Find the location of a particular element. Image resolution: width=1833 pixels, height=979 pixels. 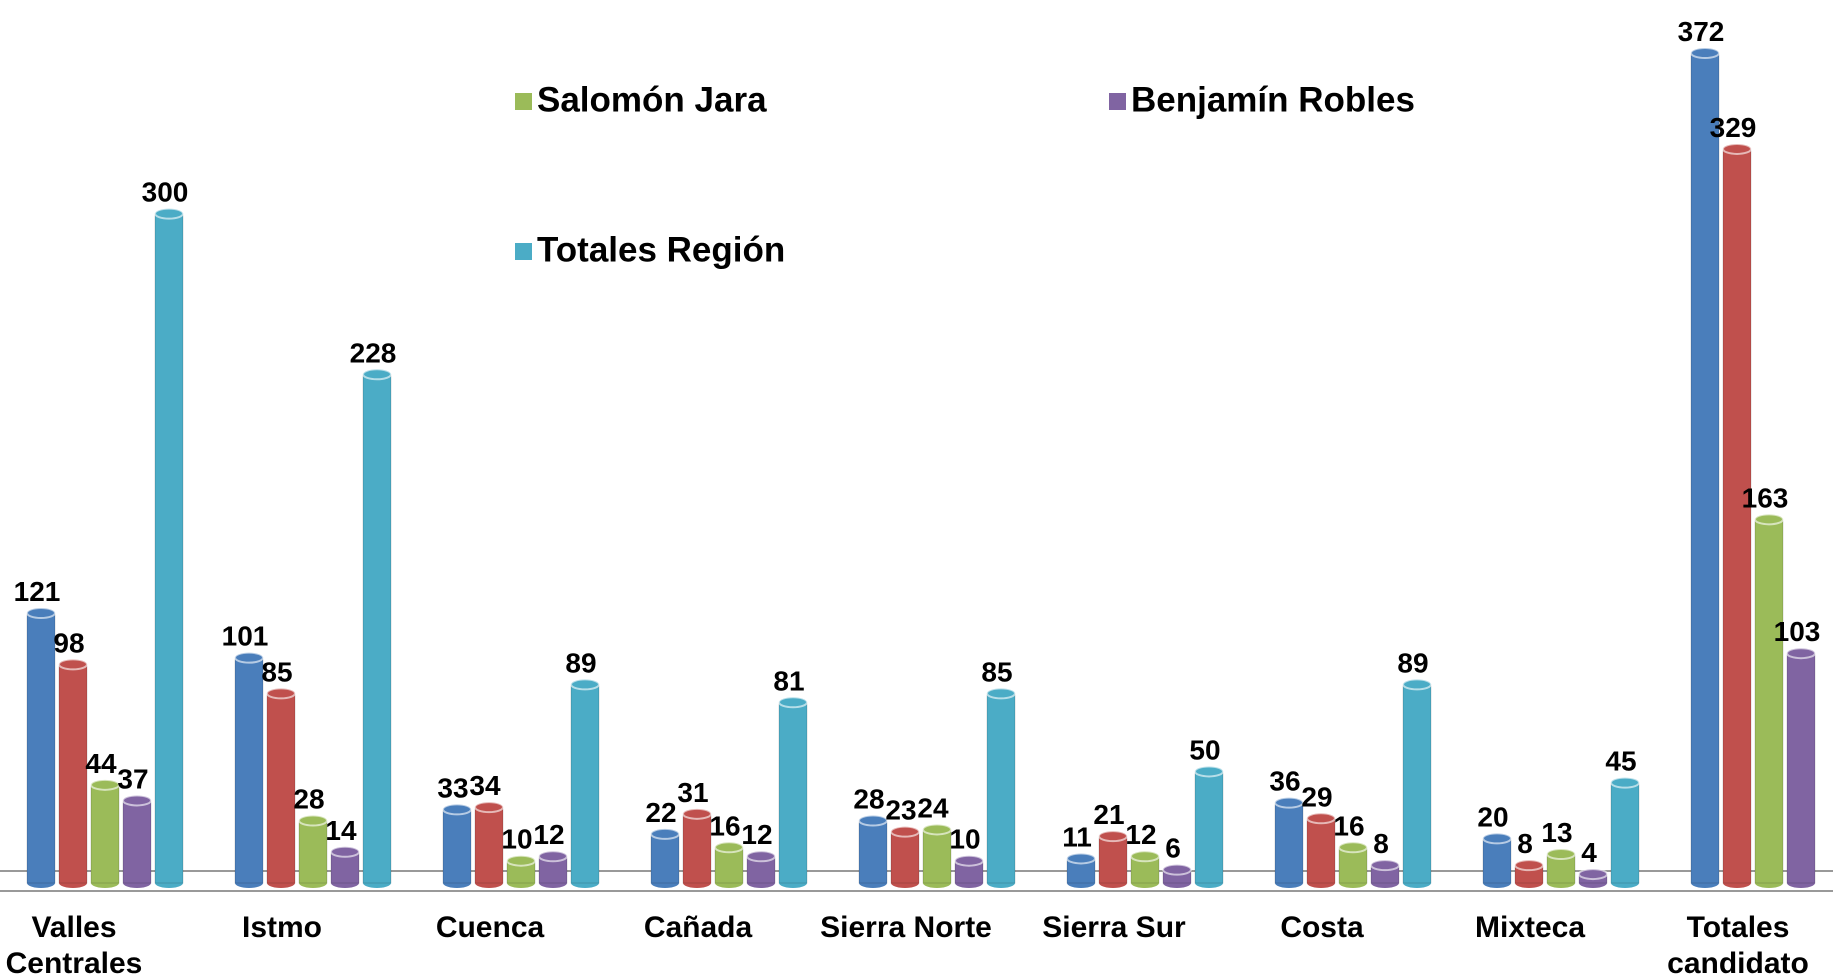

legend-label: Benjamín Robles is located at coordinates (1273, 99).